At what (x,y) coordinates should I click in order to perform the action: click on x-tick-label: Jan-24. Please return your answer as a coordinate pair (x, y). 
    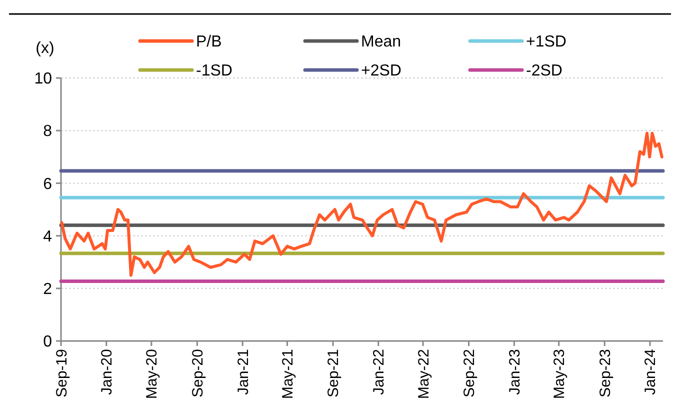
    Looking at the image, I should click on (651, 372).